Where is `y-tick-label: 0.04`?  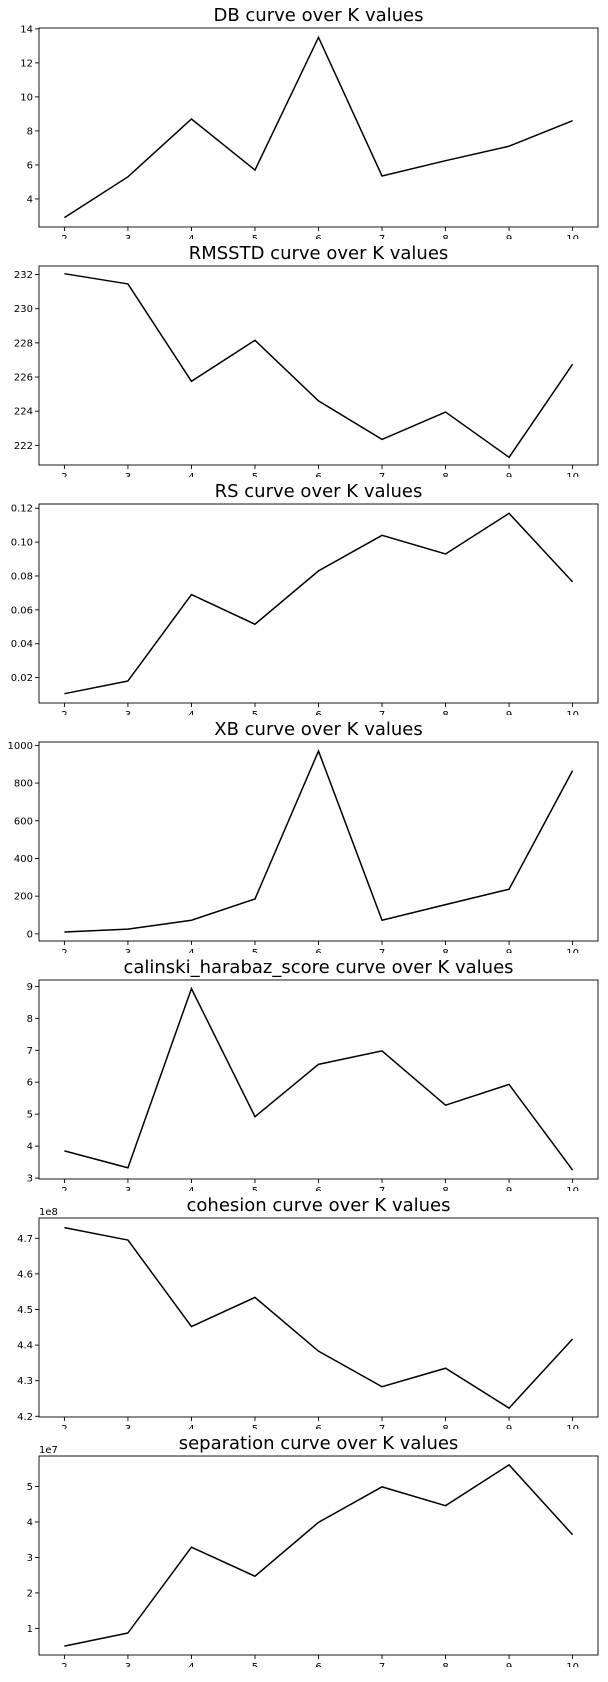
y-tick-label: 0.04 is located at coordinates (22, 644).